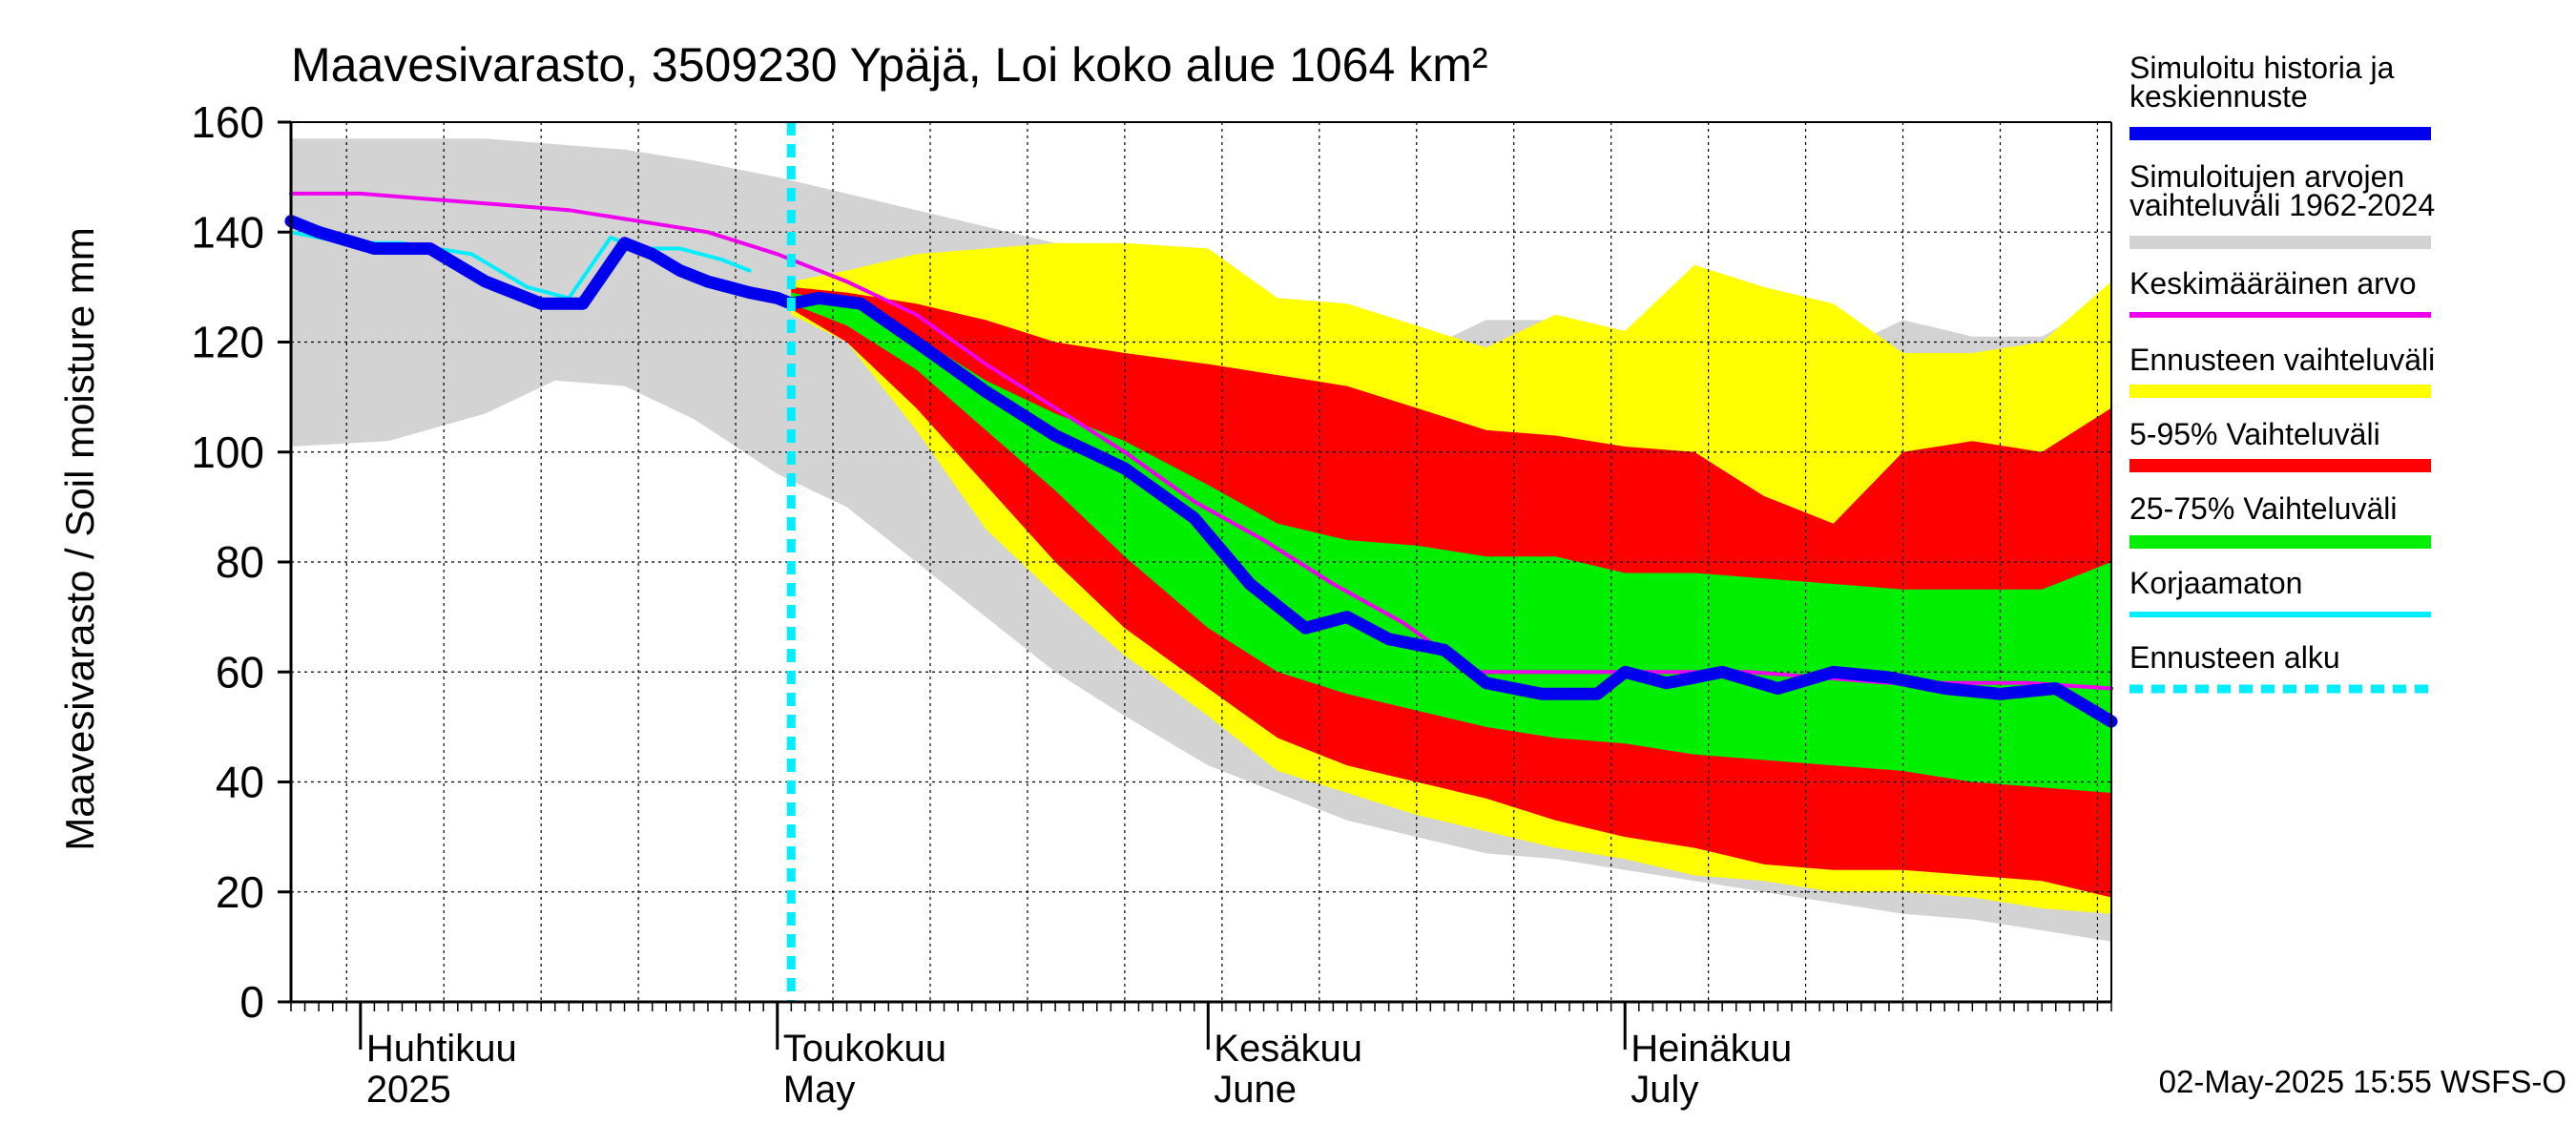 This screenshot has width=2576, height=1145. What do you see at coordinates (2282, 360) in the screenshot?
I see `legend-label: Ennusteen vaihteluväli` at bounding box center [2282, 360].